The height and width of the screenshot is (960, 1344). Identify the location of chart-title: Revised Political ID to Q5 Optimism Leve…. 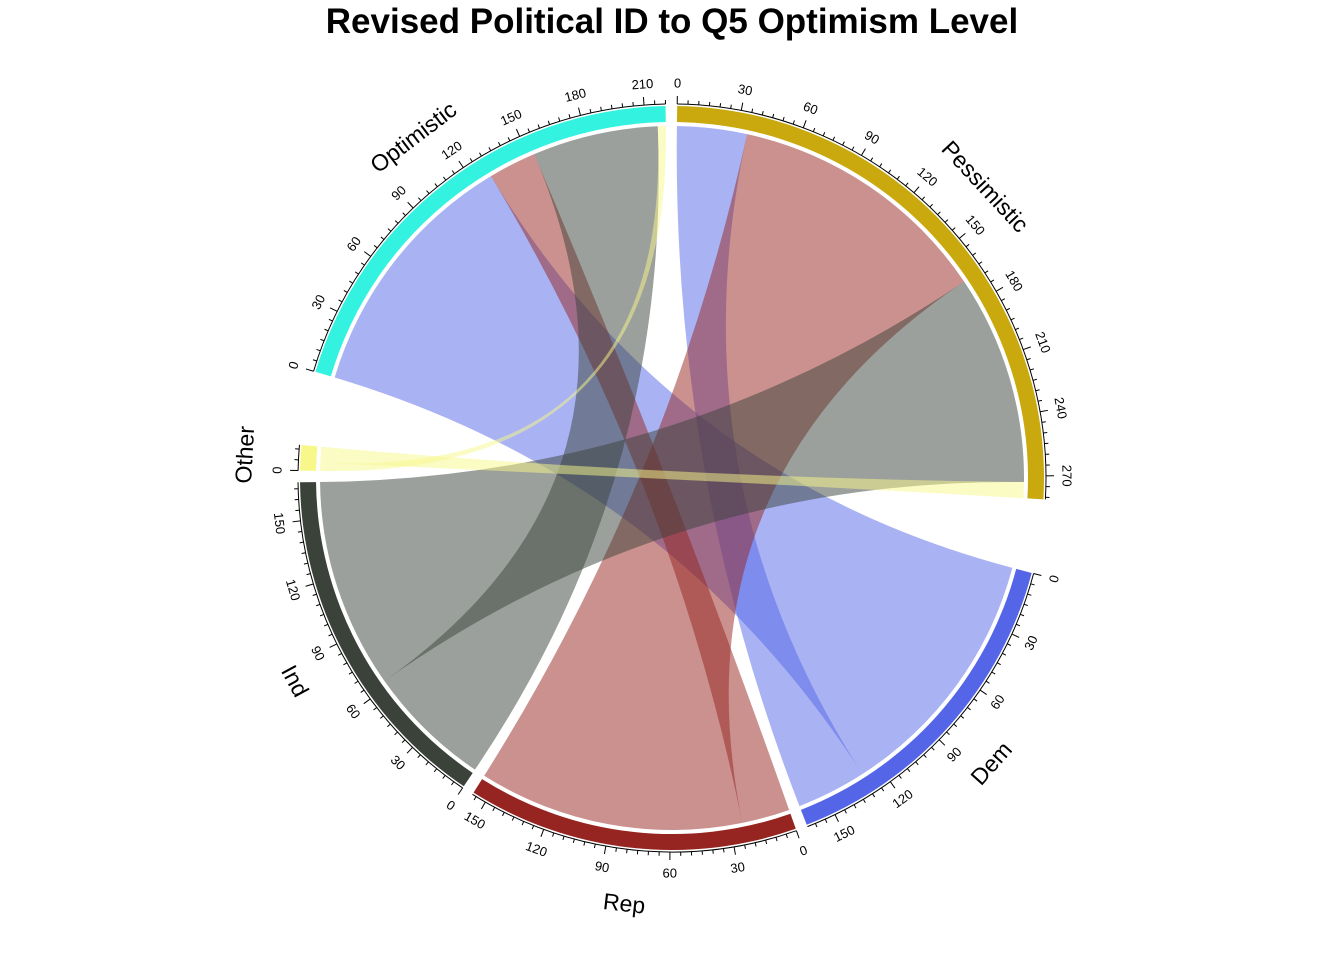
(672, 21).